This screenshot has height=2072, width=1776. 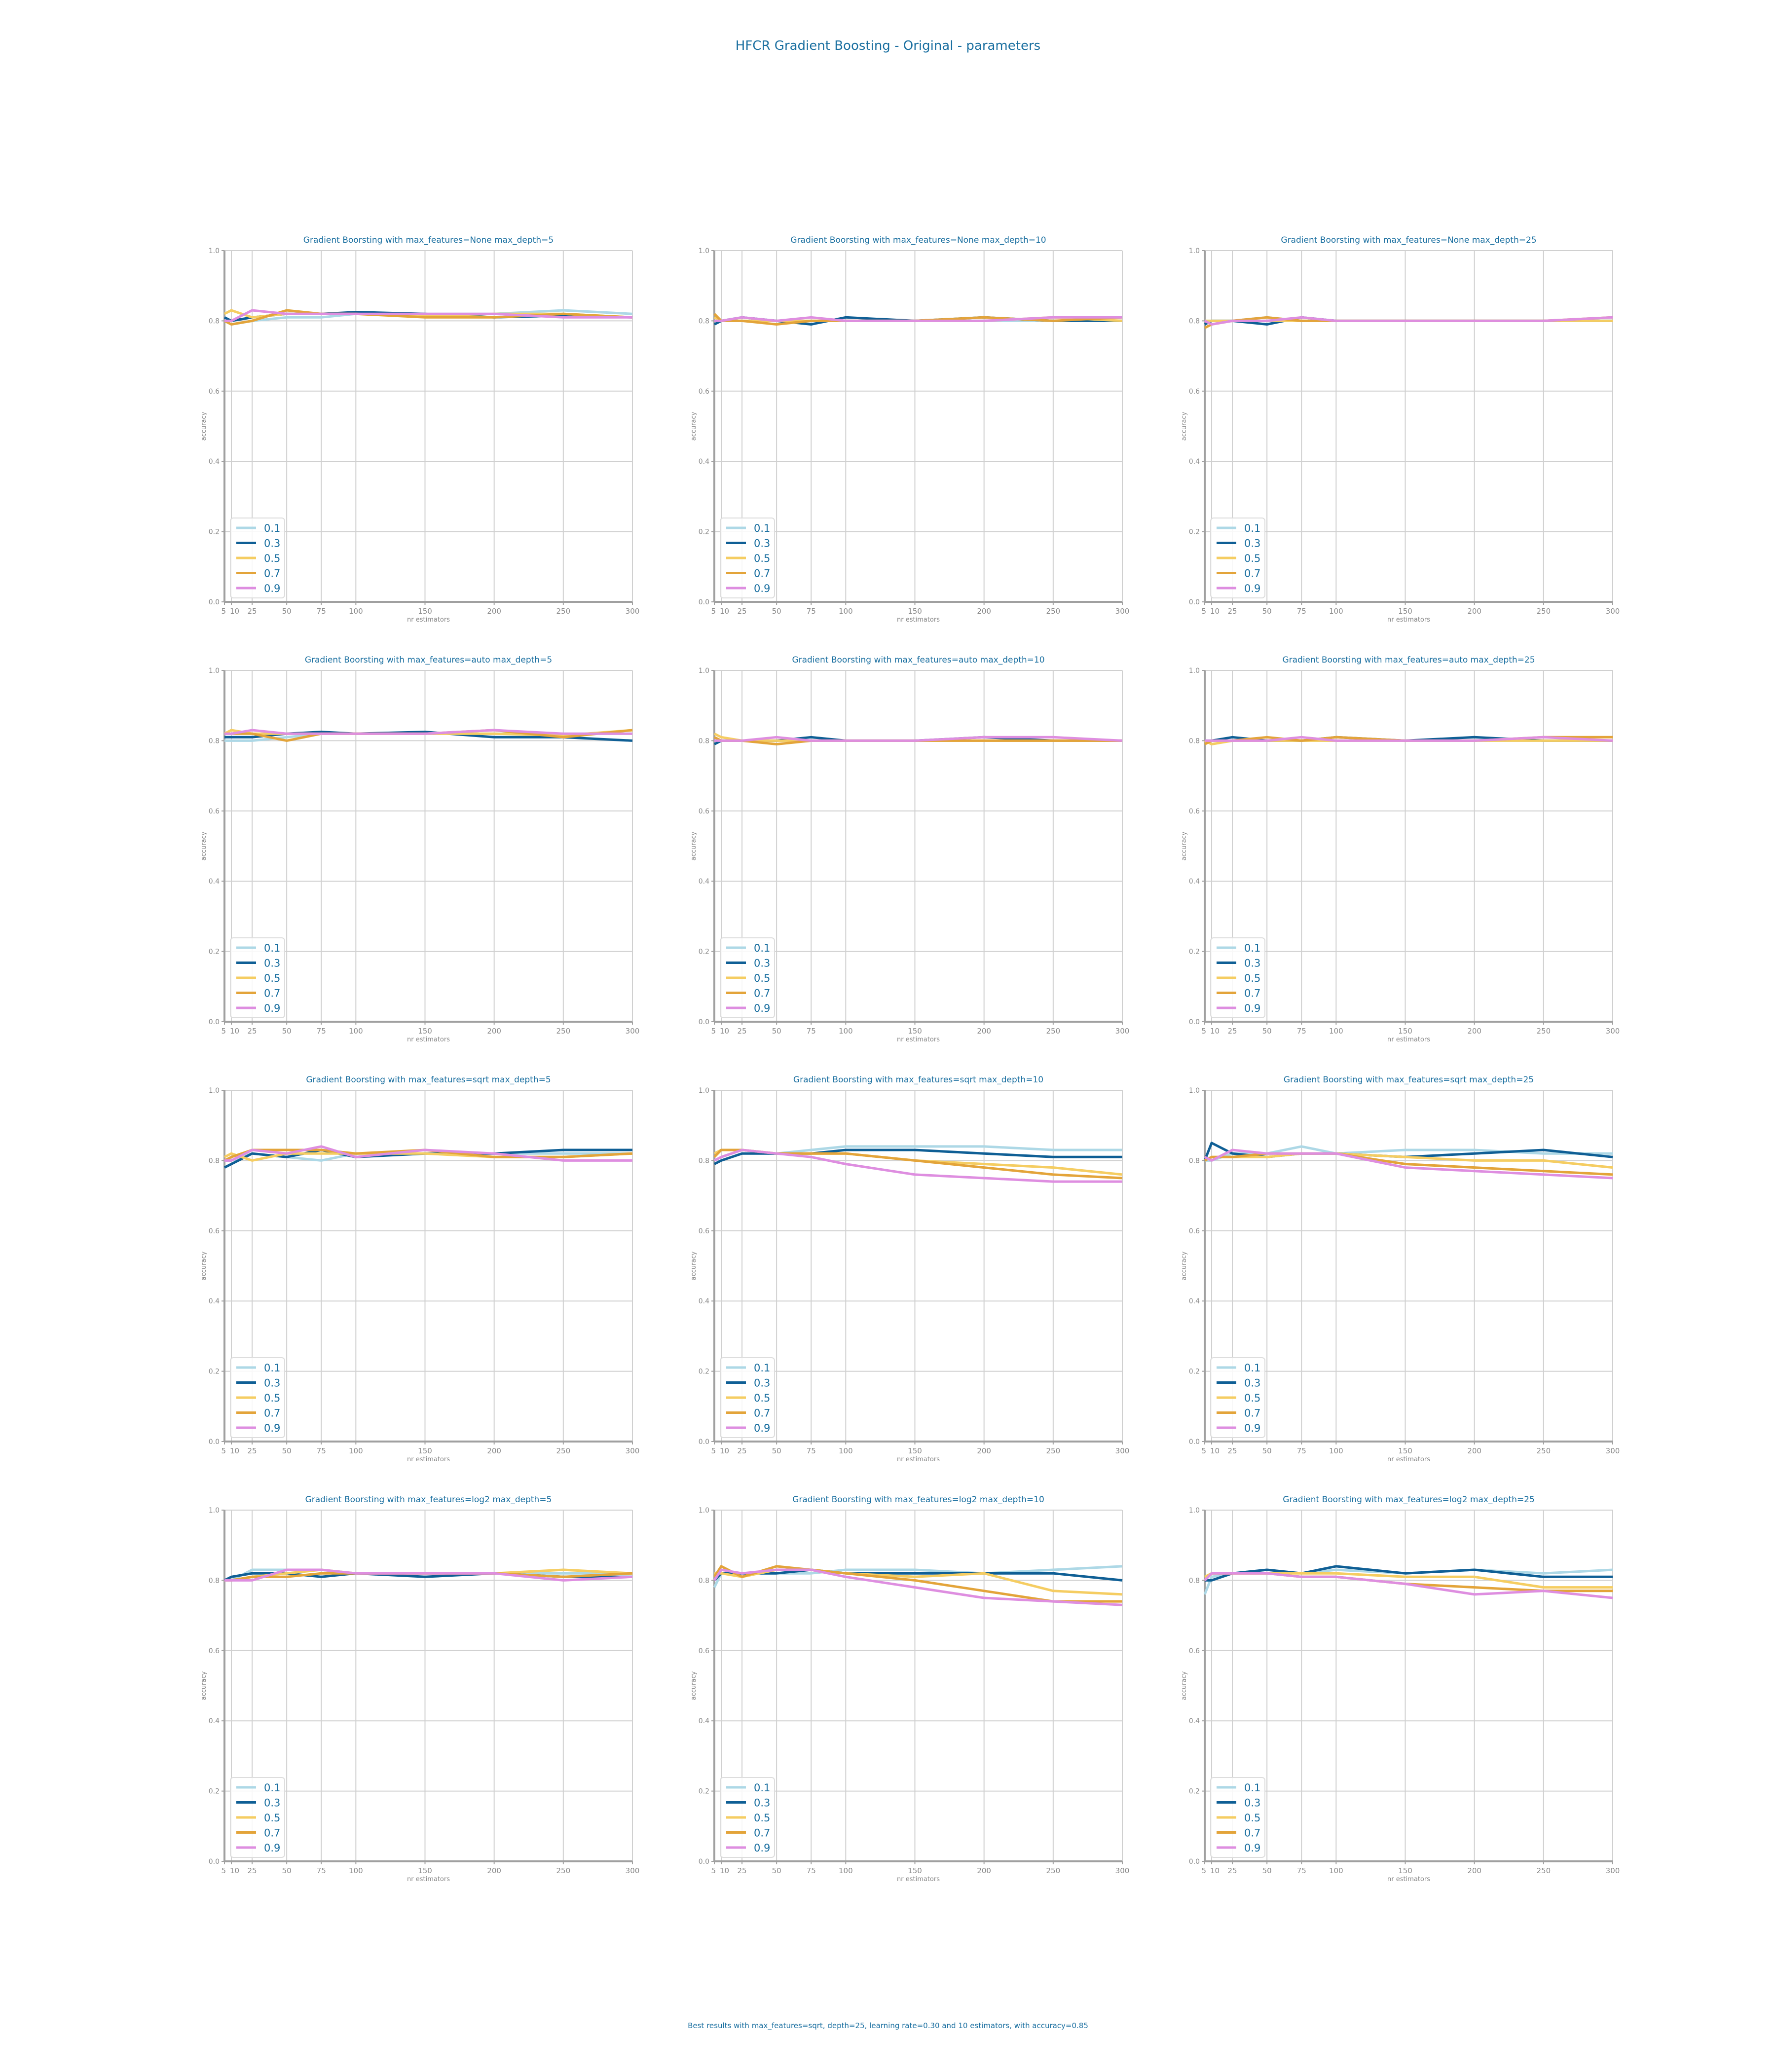 What do you see at coordinates (1409, 742) in the screenshot?
I see `series-line-0.5` at bounding box center [1409, 742].